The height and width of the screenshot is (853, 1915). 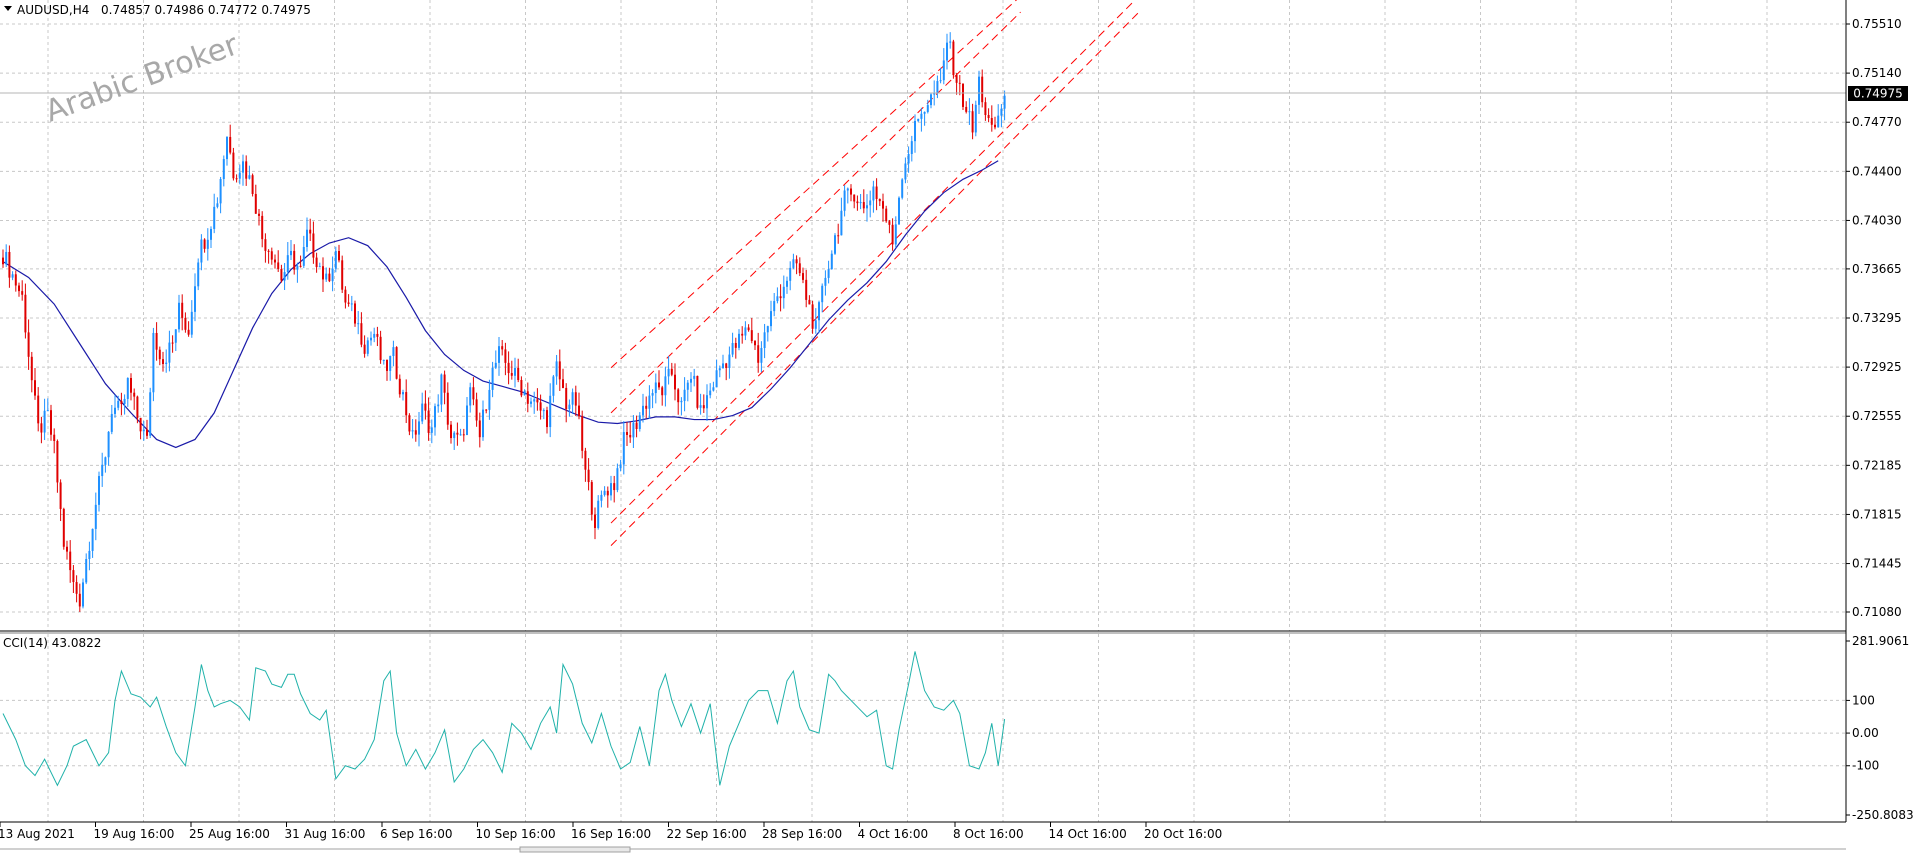 I want to click on current-price-value: 0.74975, so click(x=1878, y=94).